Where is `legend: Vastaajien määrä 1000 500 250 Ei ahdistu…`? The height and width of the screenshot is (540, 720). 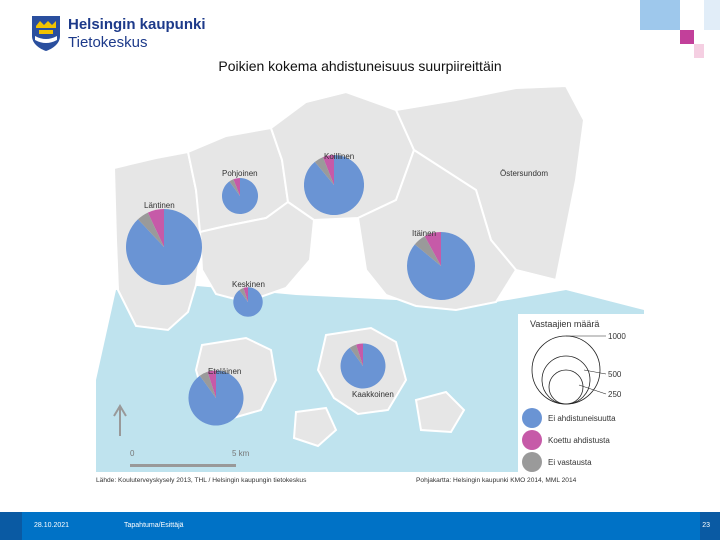 legend: Vastaajien määrä 1000 500 250 Ei ahdistu… is located at coordinates (581, 393).